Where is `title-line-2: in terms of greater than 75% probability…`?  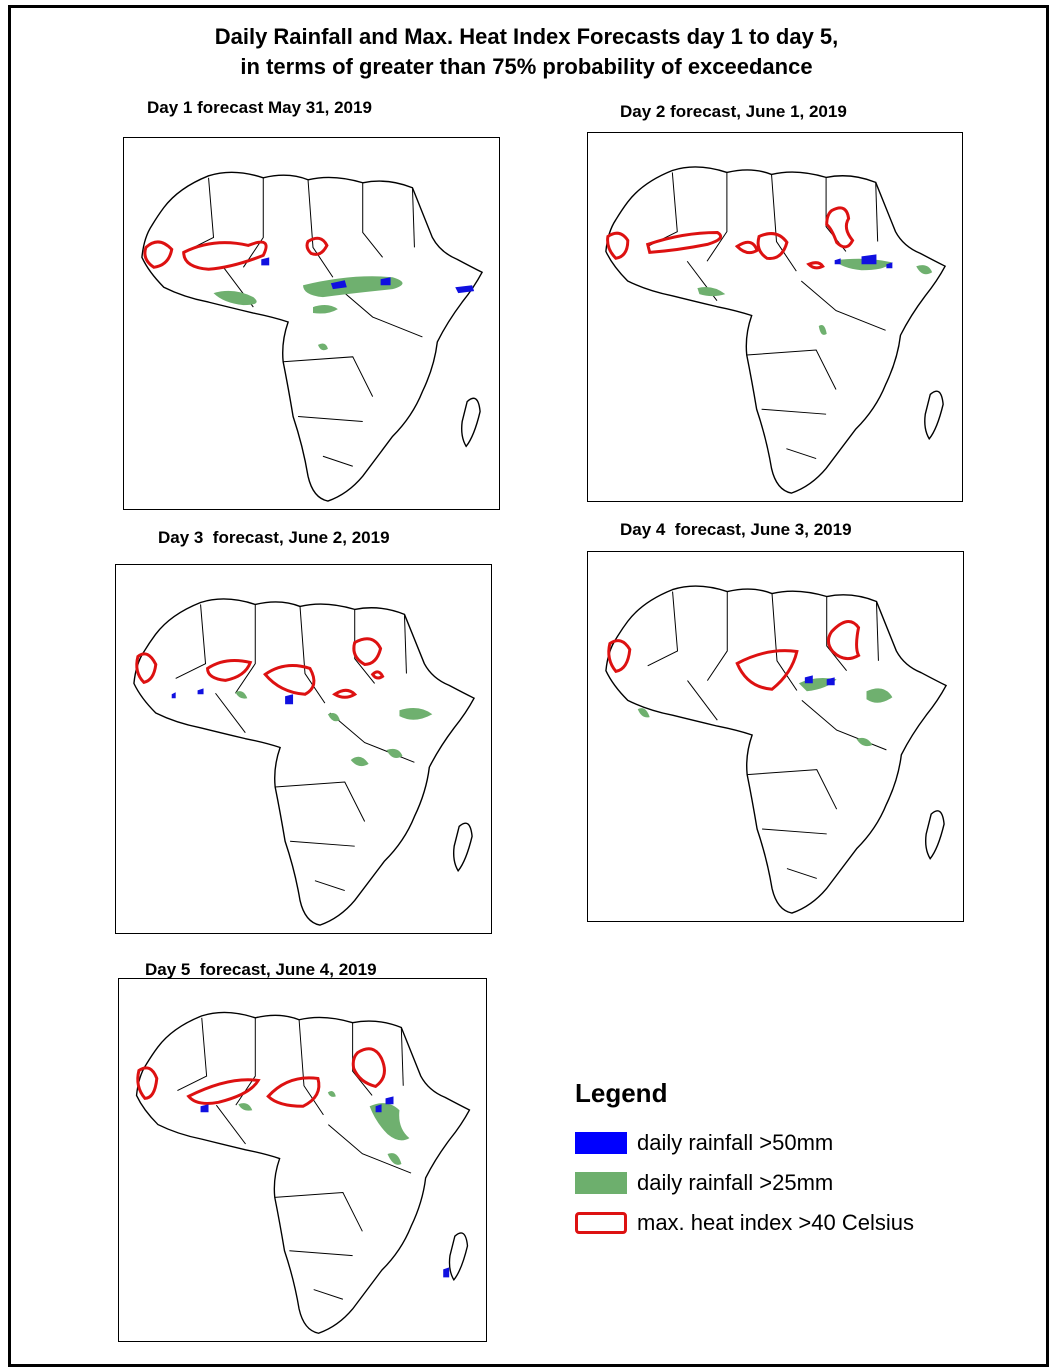 title-line-2: in terms of greater than 75% probability… is located at coordinates (526, 66).